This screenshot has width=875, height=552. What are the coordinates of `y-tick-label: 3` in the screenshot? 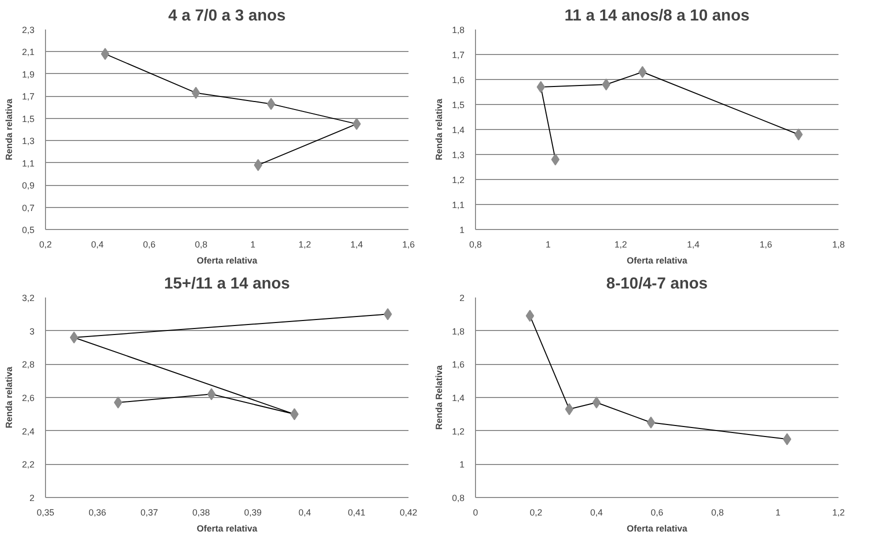 It's located at (32, 331).